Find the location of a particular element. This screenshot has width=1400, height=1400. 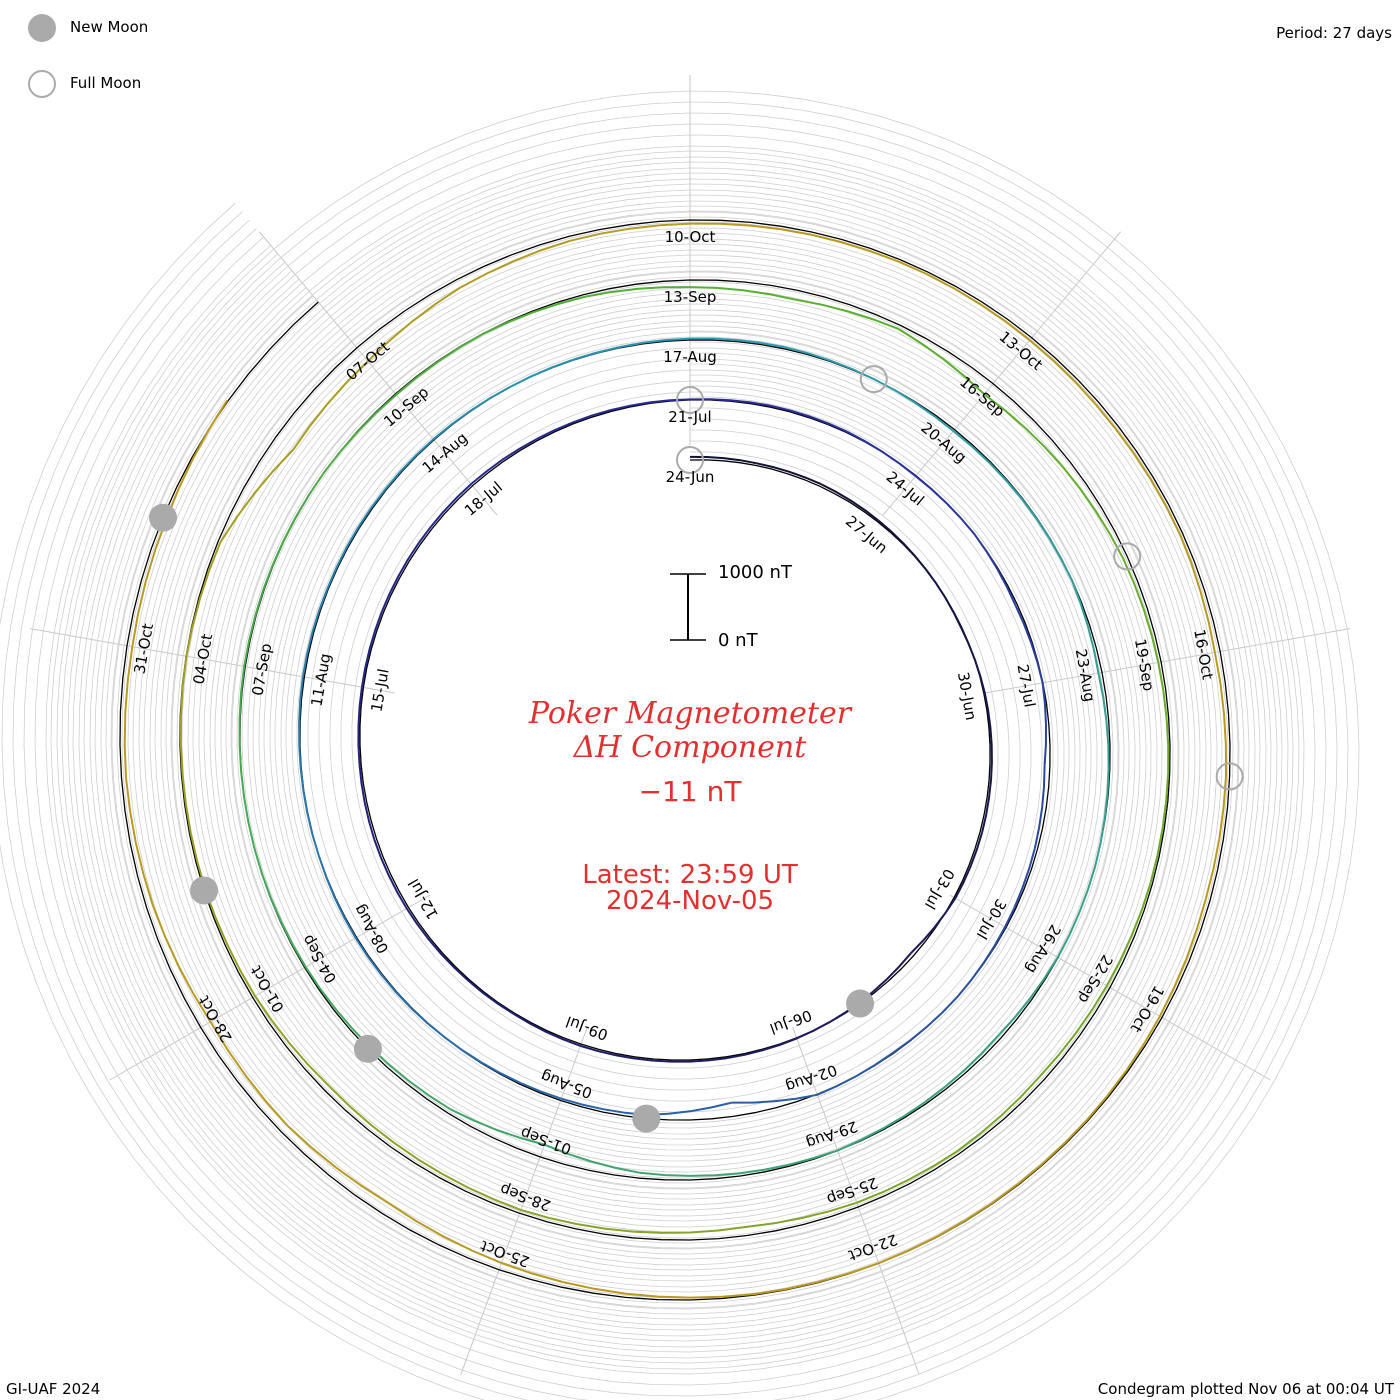

current-value: −11 nT is located at coordinates (690, 791).